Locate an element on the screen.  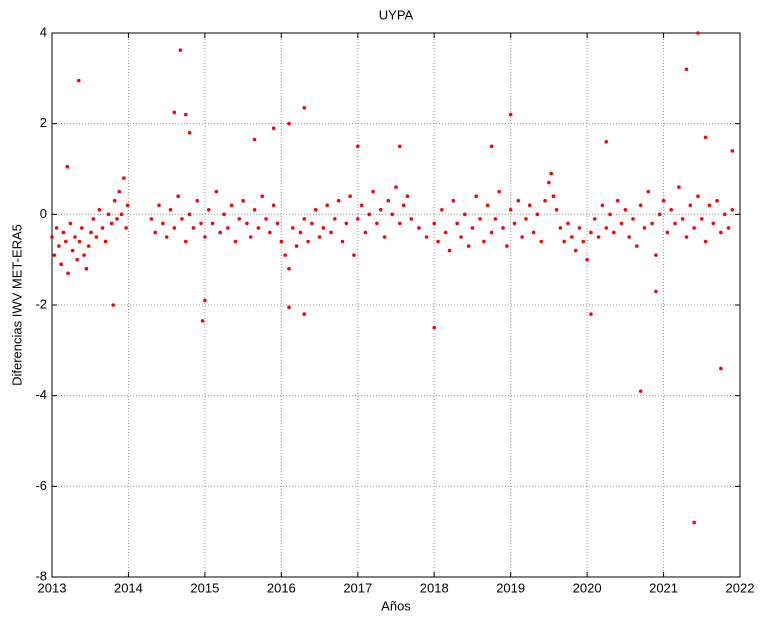
x-tick-label: 2014 is located at coordinates (128, 587).